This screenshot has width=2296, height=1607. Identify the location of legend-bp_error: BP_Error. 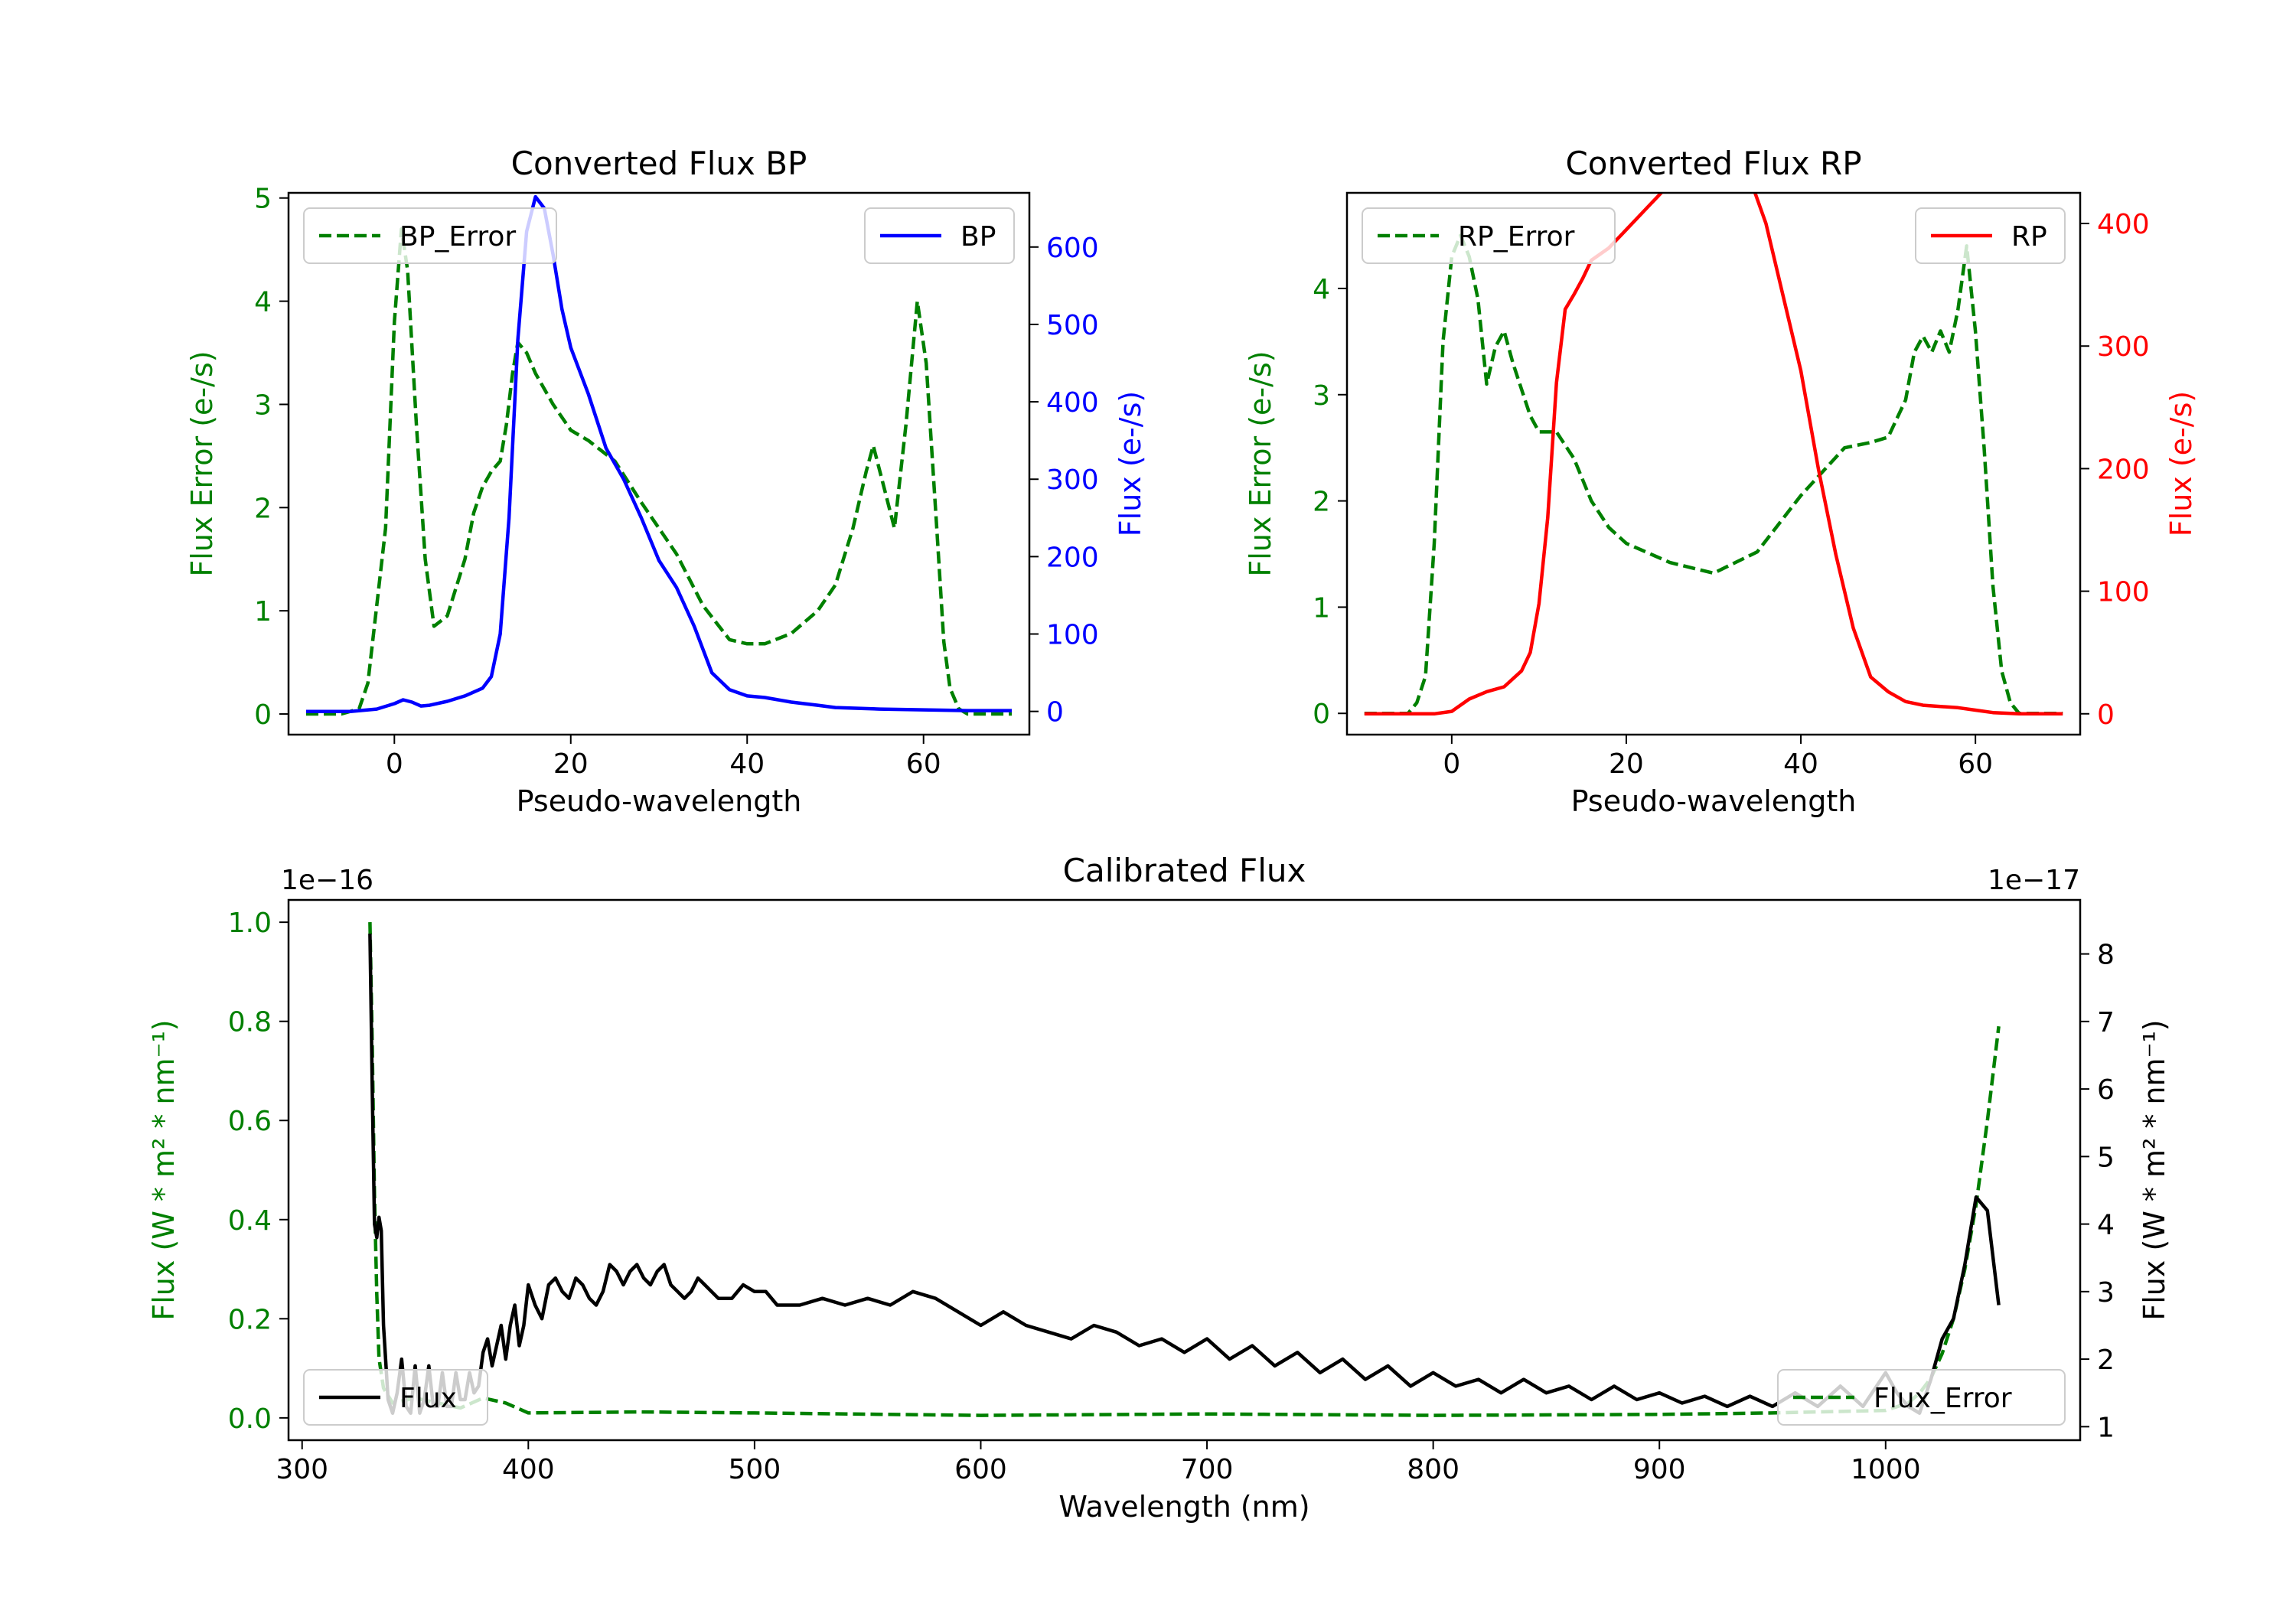
(430, 235).